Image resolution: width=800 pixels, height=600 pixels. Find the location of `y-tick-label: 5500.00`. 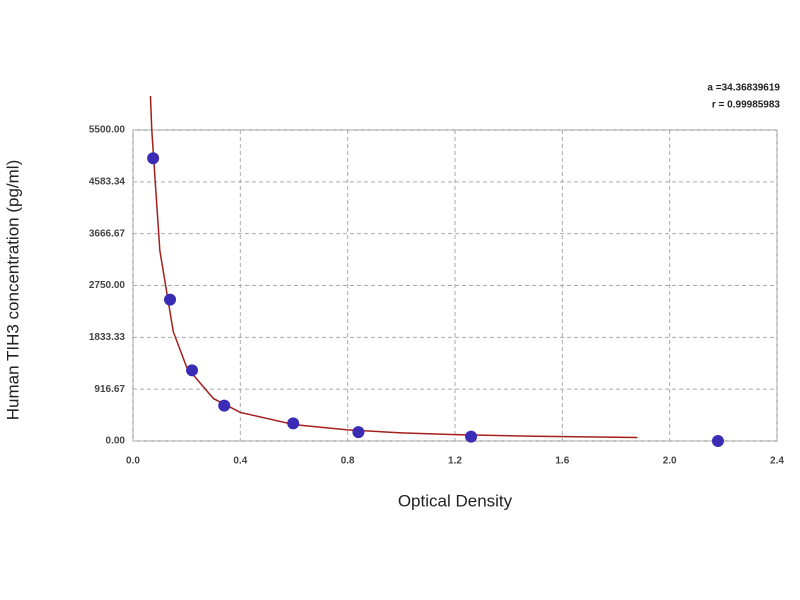

y-tick-label: 5500.00 is located at coordinates (107, 130).